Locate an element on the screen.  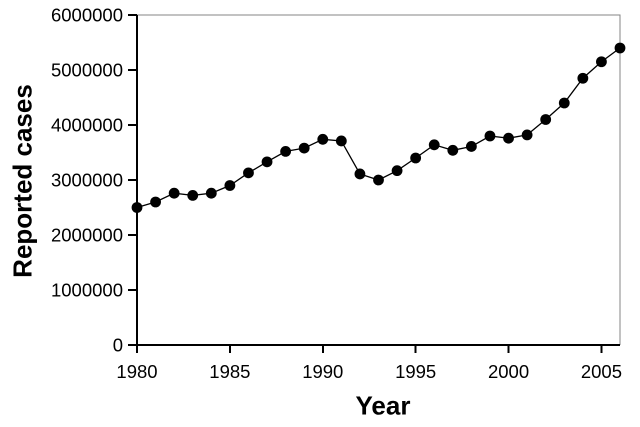
x-tick-label: 1990 is located at coordinates (322, 371).